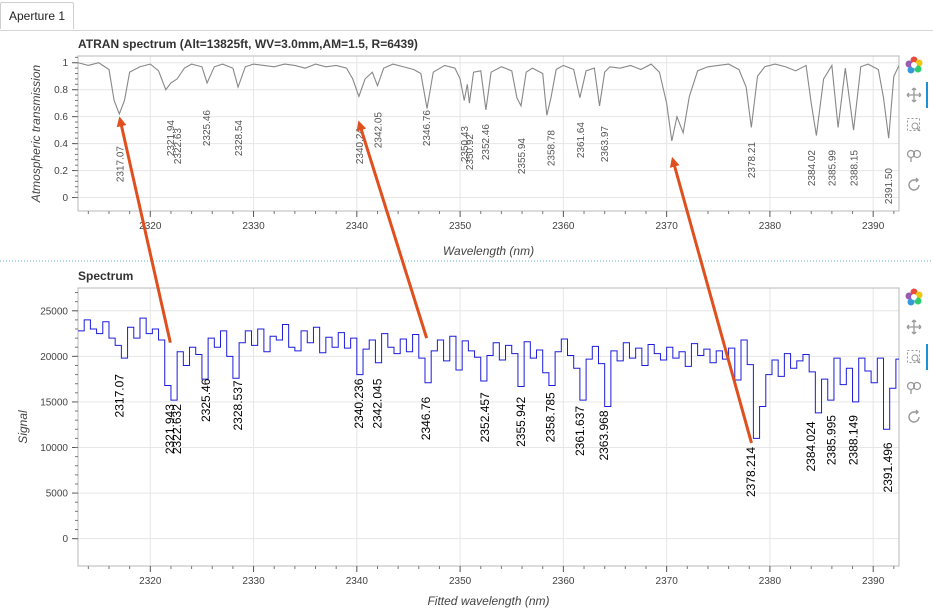 This screenshot has width=933, height=613. I want to click on line-label: 2363.97, so click(605, 144).